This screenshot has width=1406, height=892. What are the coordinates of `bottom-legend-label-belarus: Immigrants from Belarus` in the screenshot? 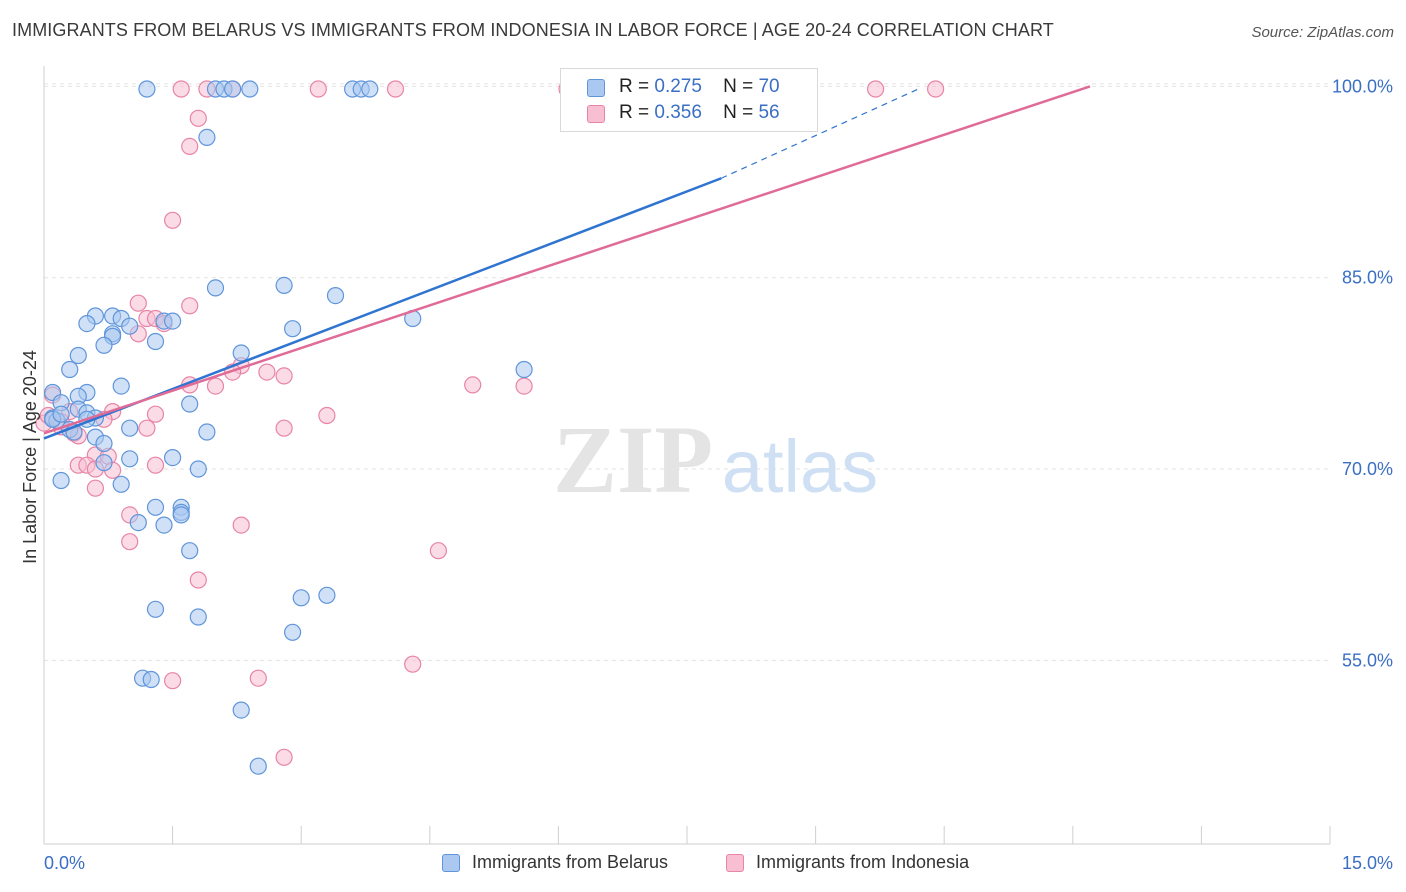 It's located at (570, 862).